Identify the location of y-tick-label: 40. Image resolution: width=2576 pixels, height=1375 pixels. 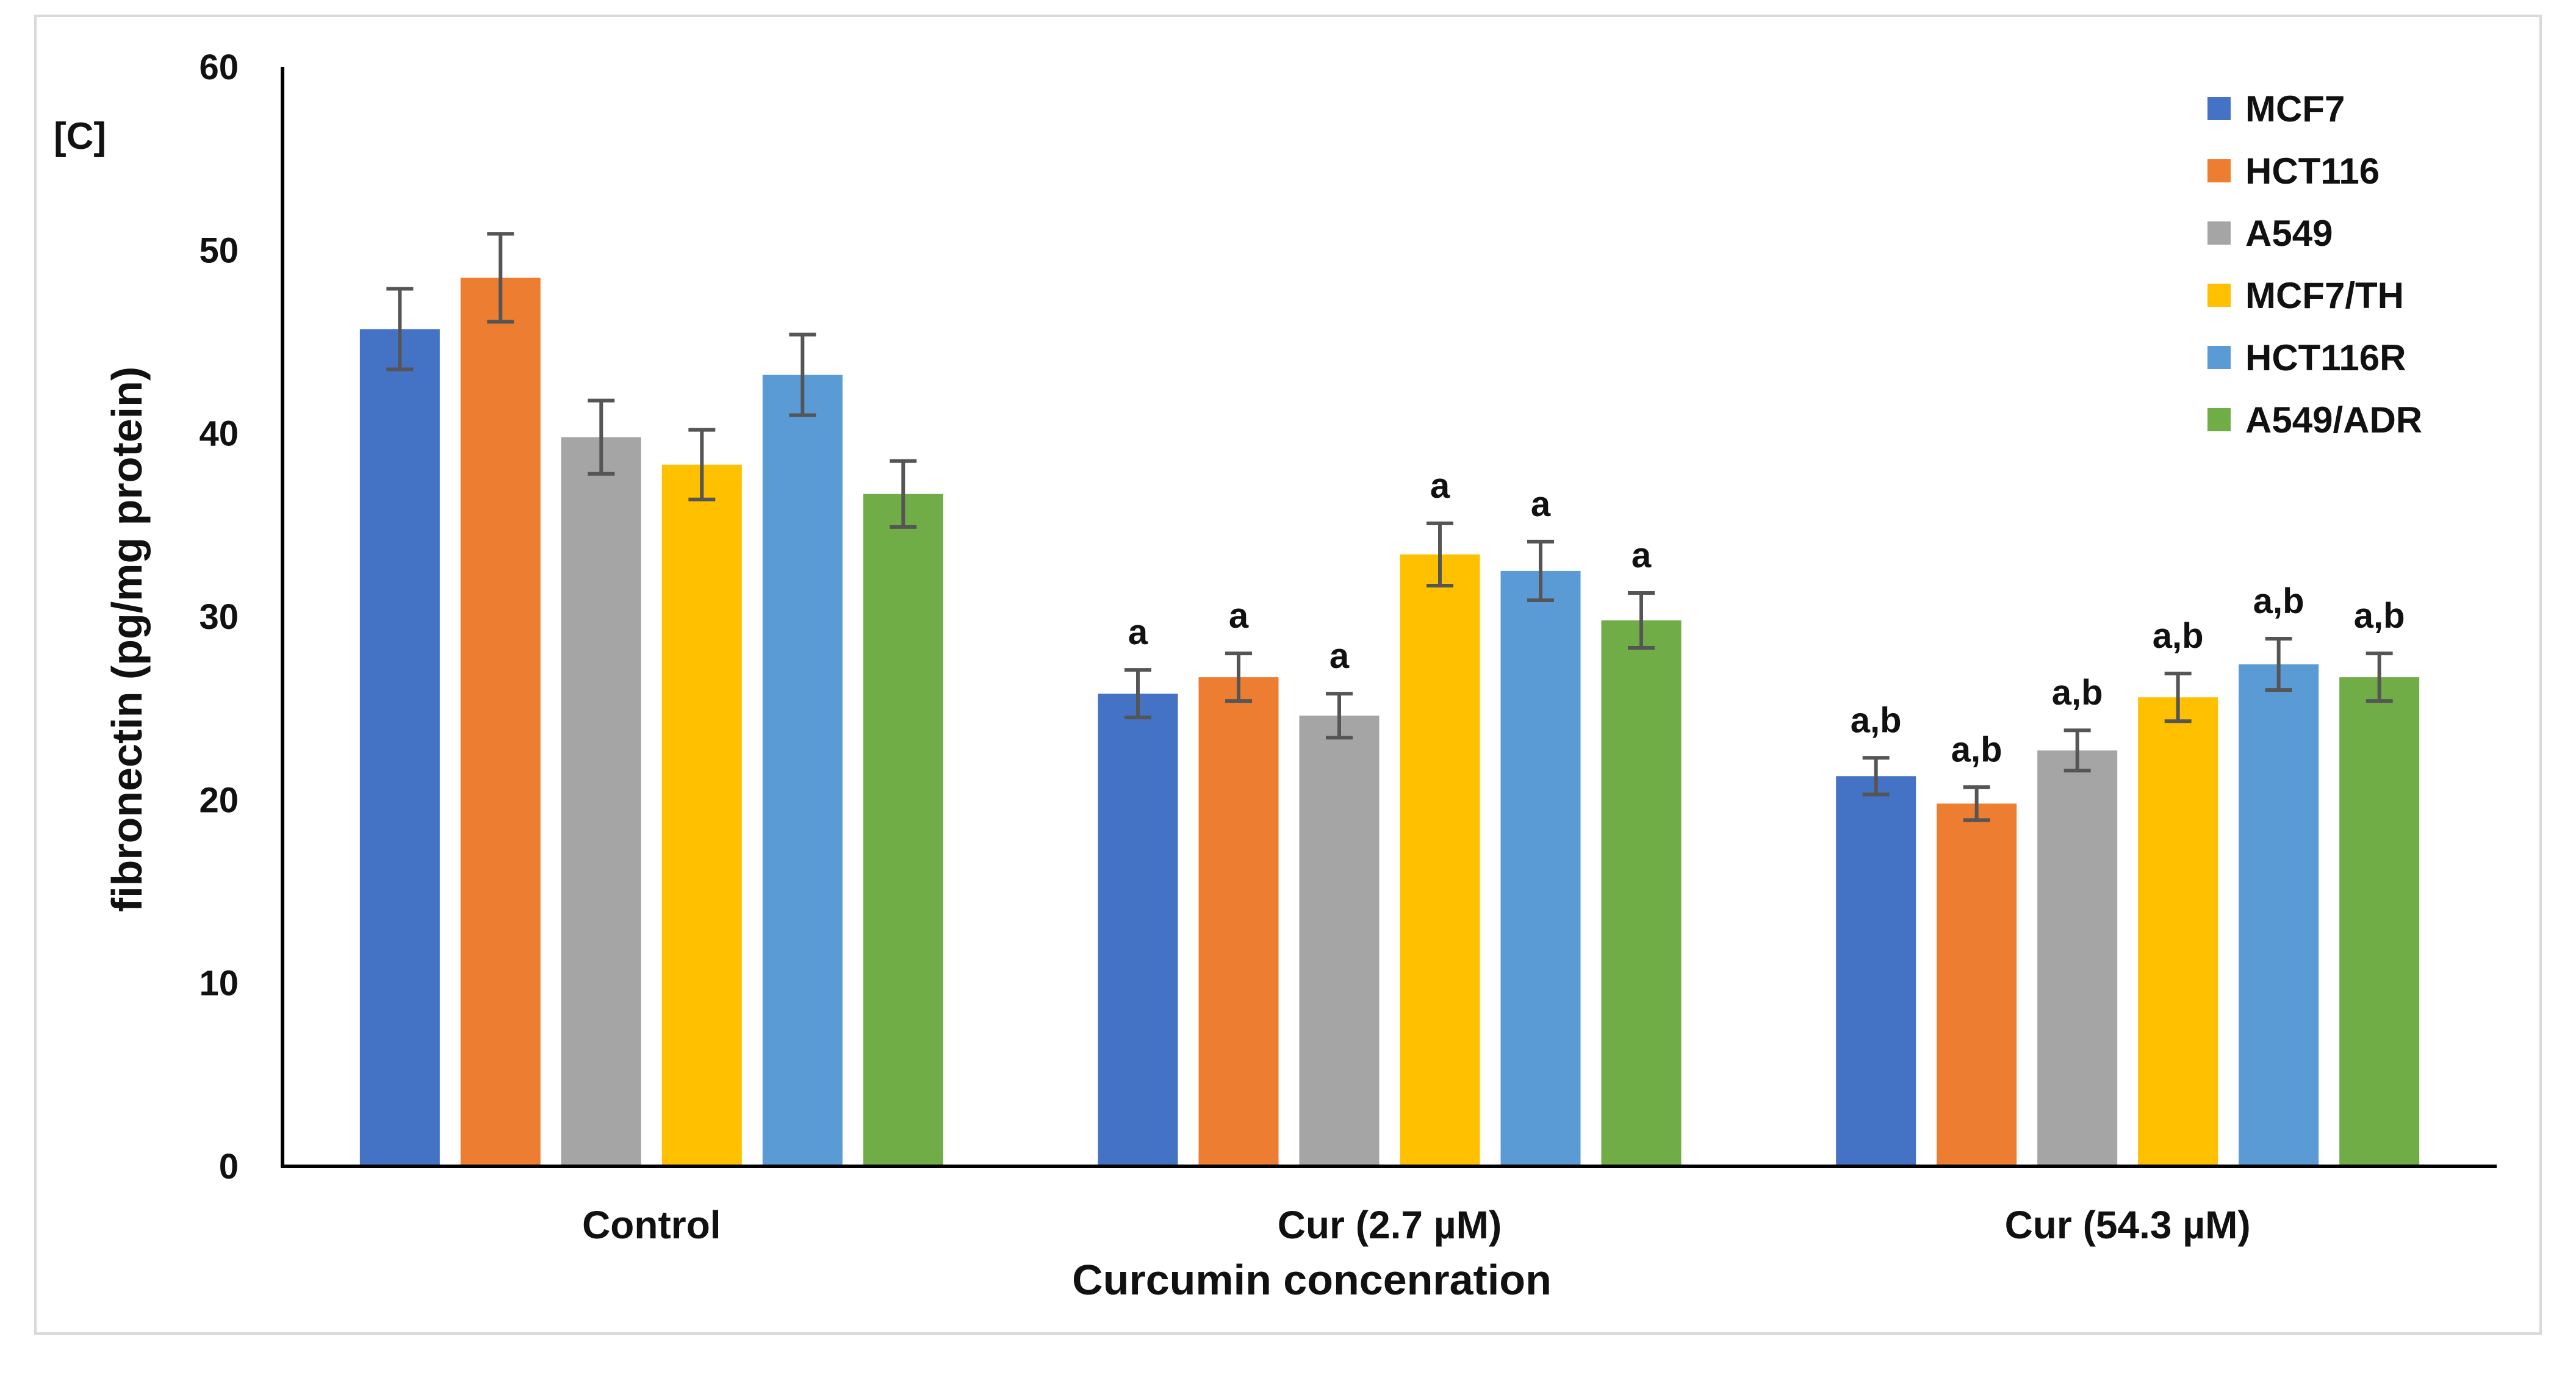
(219, 434).